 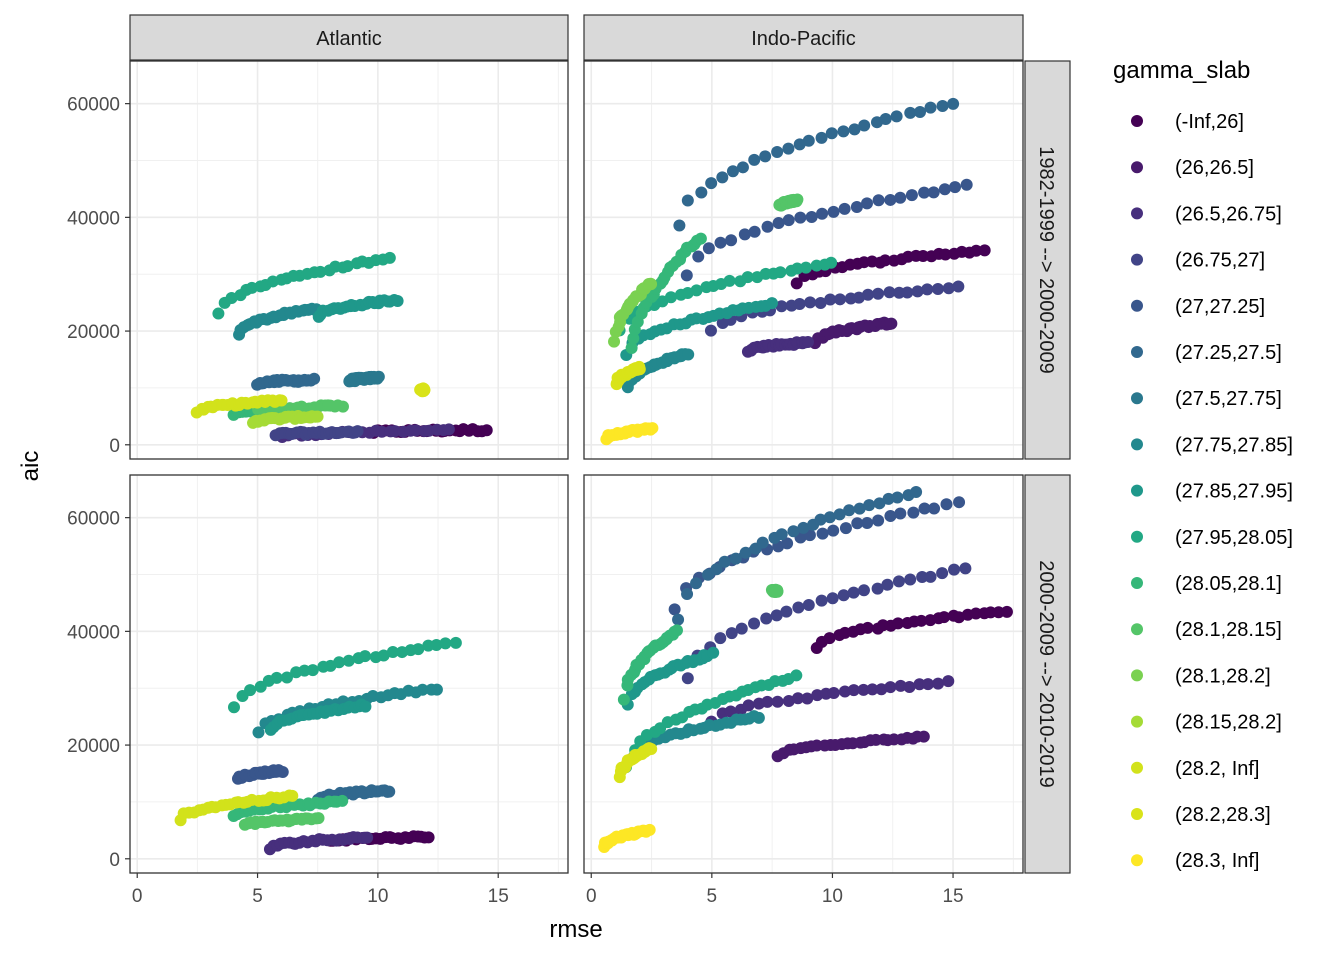 I want to click on strip-col-indo-pacific, so click(x=803, y=37).